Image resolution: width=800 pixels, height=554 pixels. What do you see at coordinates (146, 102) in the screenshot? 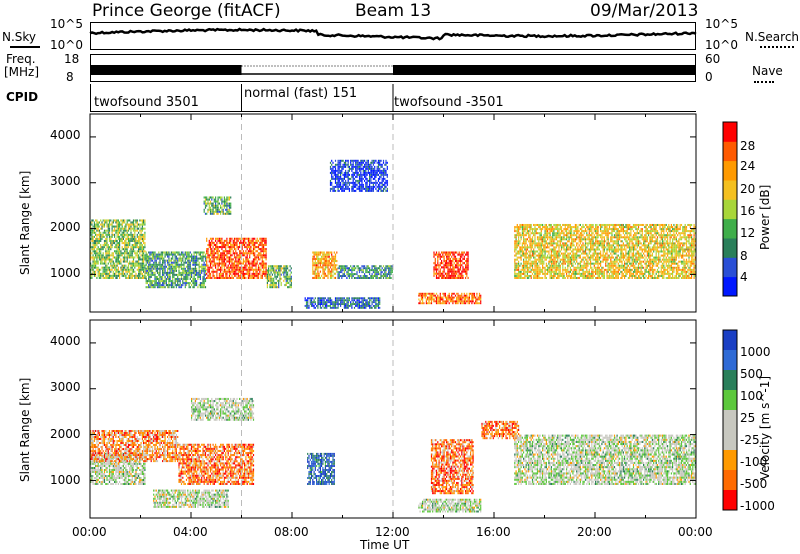
I see `cpid-segment-1: twofsound 3501` at bounding box center [146, 102].